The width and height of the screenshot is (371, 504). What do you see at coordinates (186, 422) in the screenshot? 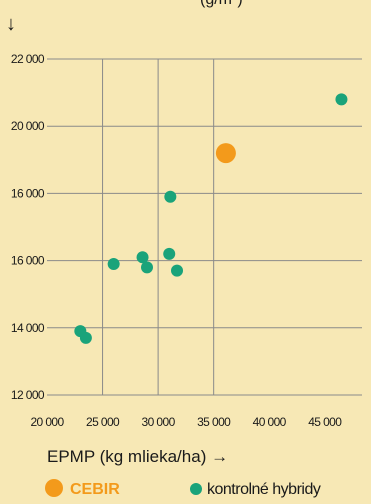
I see `x-tick-labels: 20 000 25 000 30 000 35 000 40 000 45 000` at bounding box center [186, 422].